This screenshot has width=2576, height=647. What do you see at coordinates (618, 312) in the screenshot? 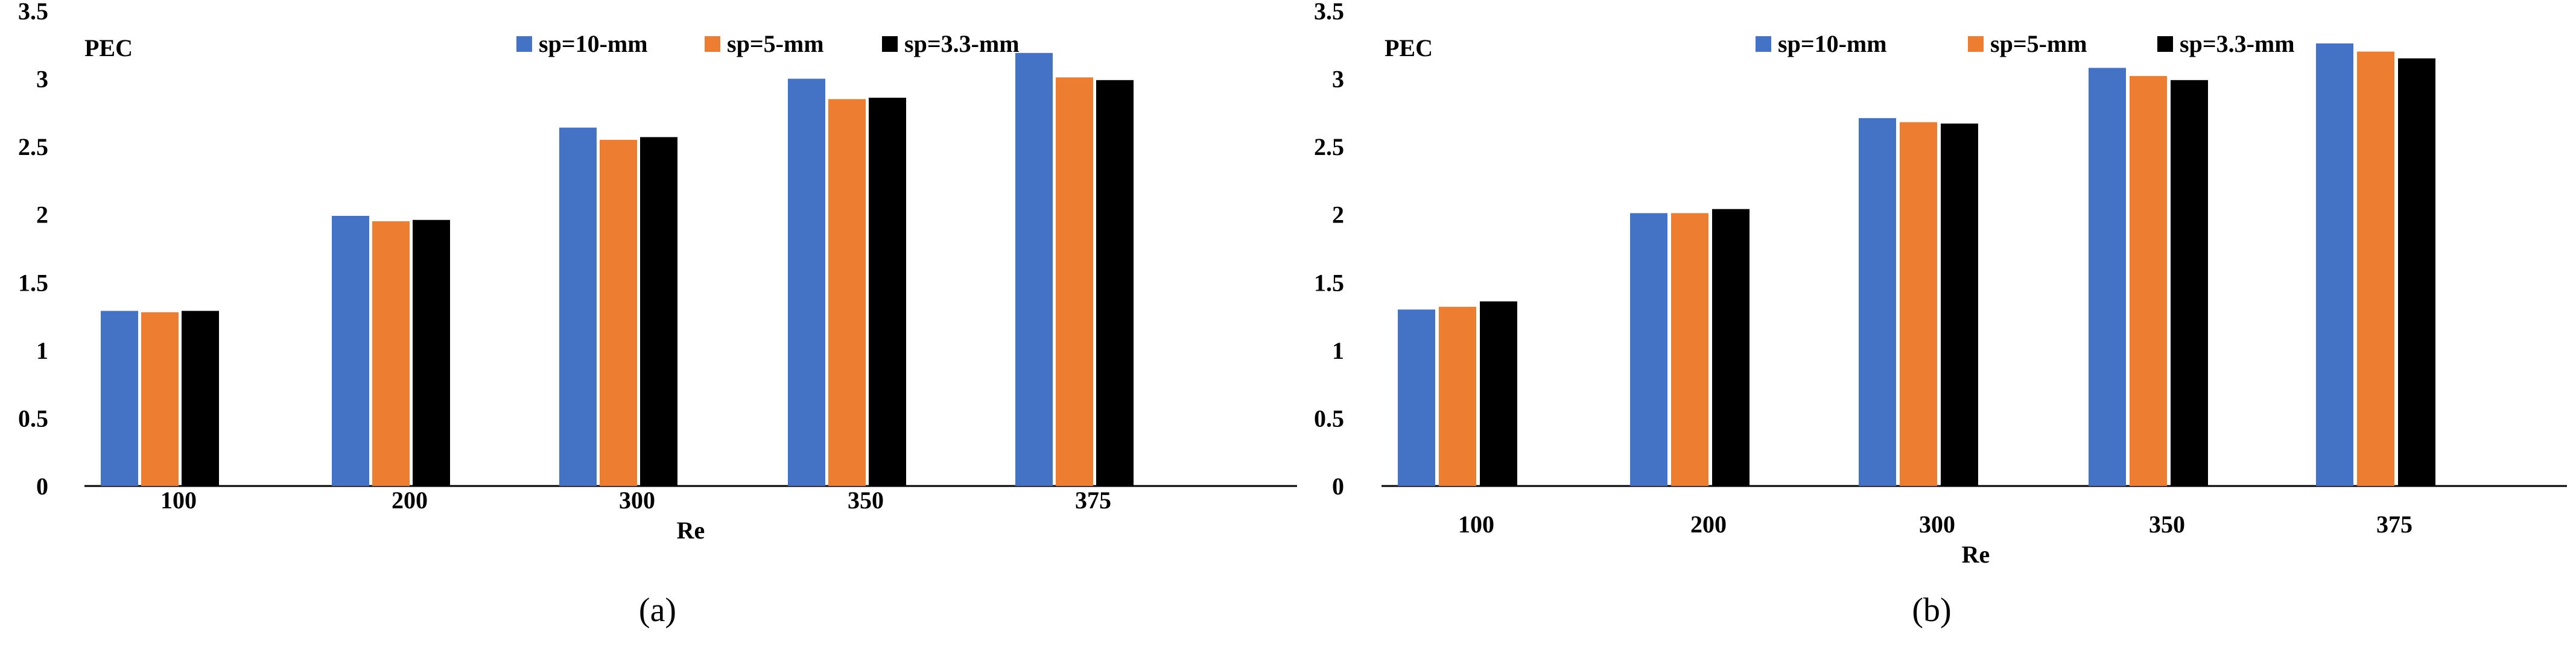
I see `chart-a-bar-300-sp=5-mm` at bounding box center [618, 312].